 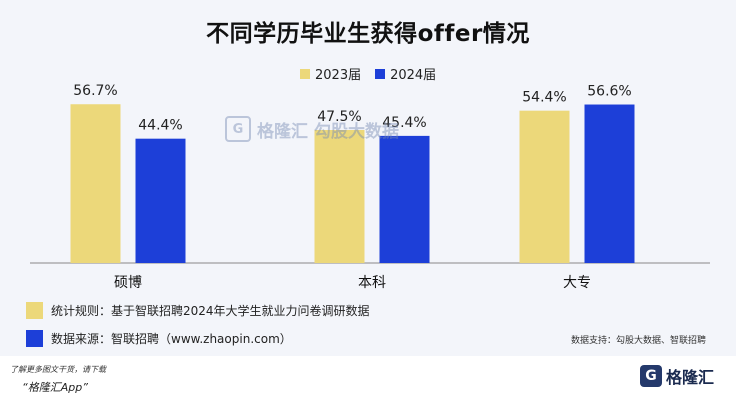 What do you see at coordinates (544, 98) in the screenshot?
I see `data-label: 54.4%` at bounding box center [544, 98].